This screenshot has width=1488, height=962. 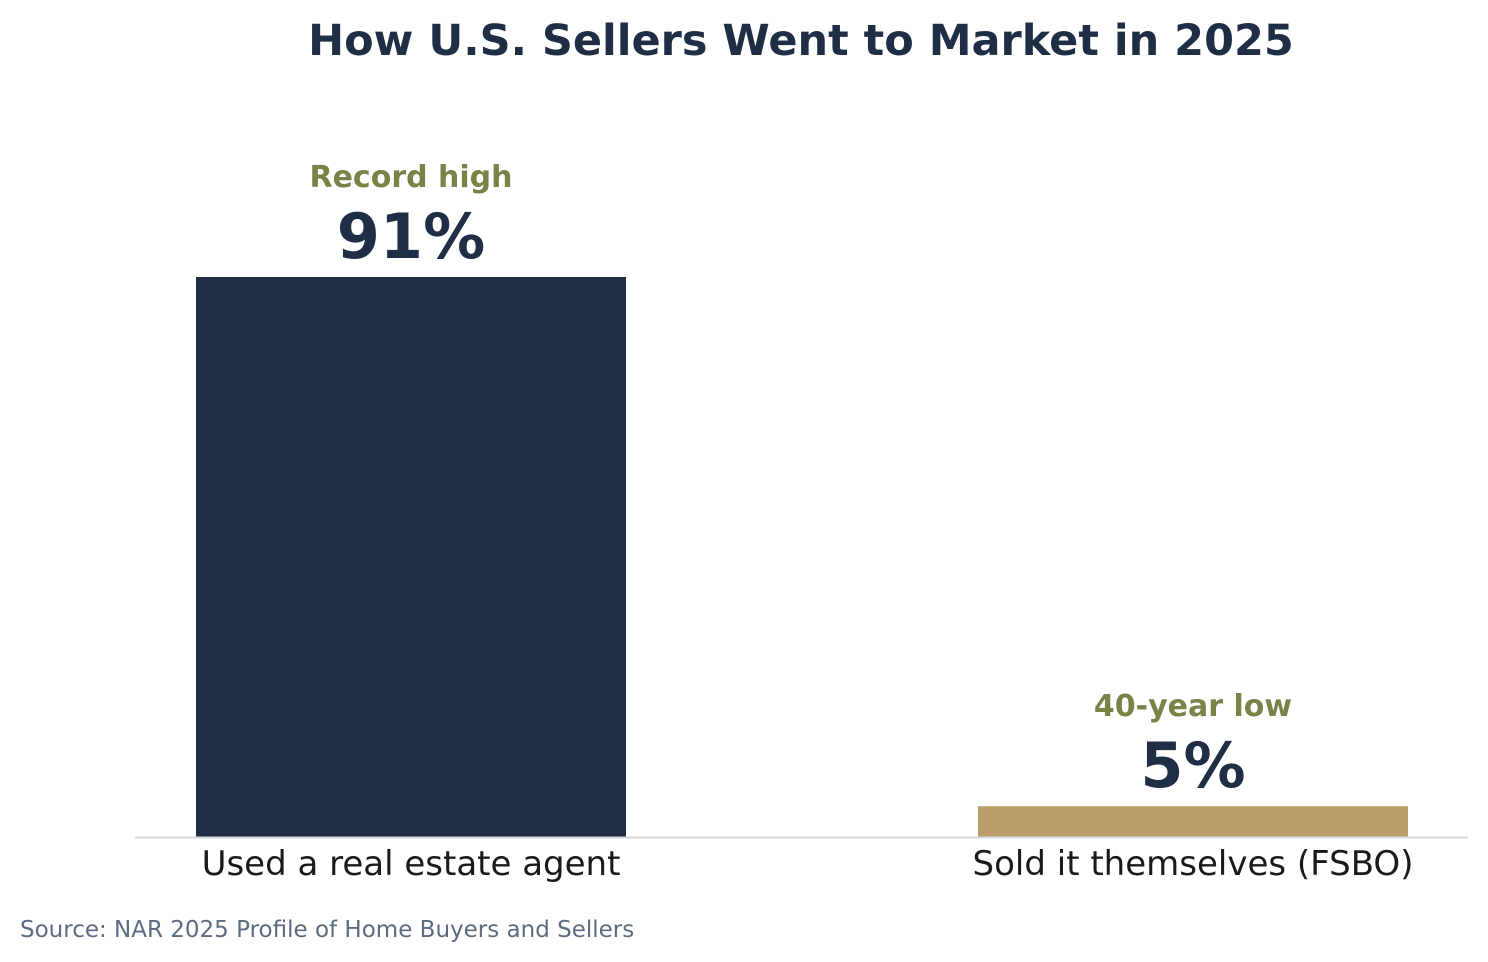 What do you see at coordinates (1193, 864) in the screenshot?
I see `category-label-sold-it-themselves-fsbo: Sold it themselves (FSBO)` at bounding box center [1193, 864].